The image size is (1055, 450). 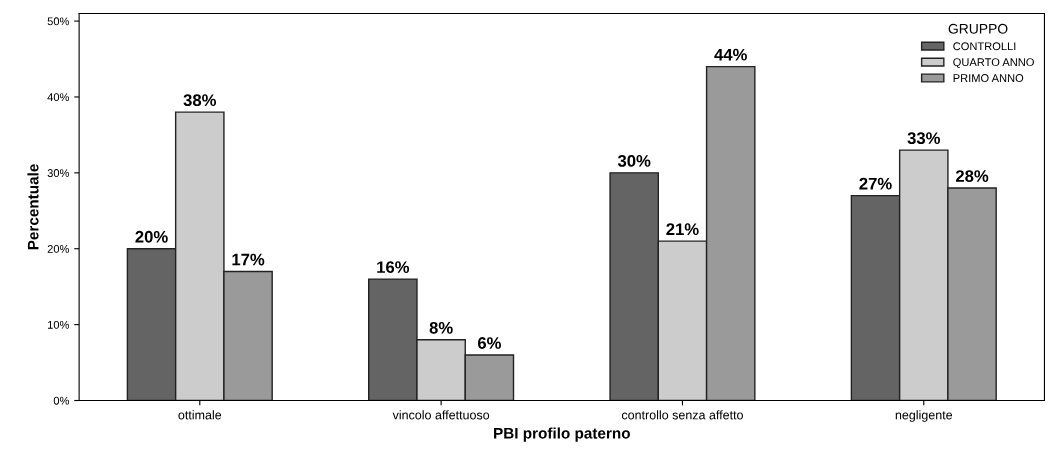 What do you see at coordinates (58, 97) in the screenshot?
I see `y-tick-label: 40%` at bounding box center [58, 97].